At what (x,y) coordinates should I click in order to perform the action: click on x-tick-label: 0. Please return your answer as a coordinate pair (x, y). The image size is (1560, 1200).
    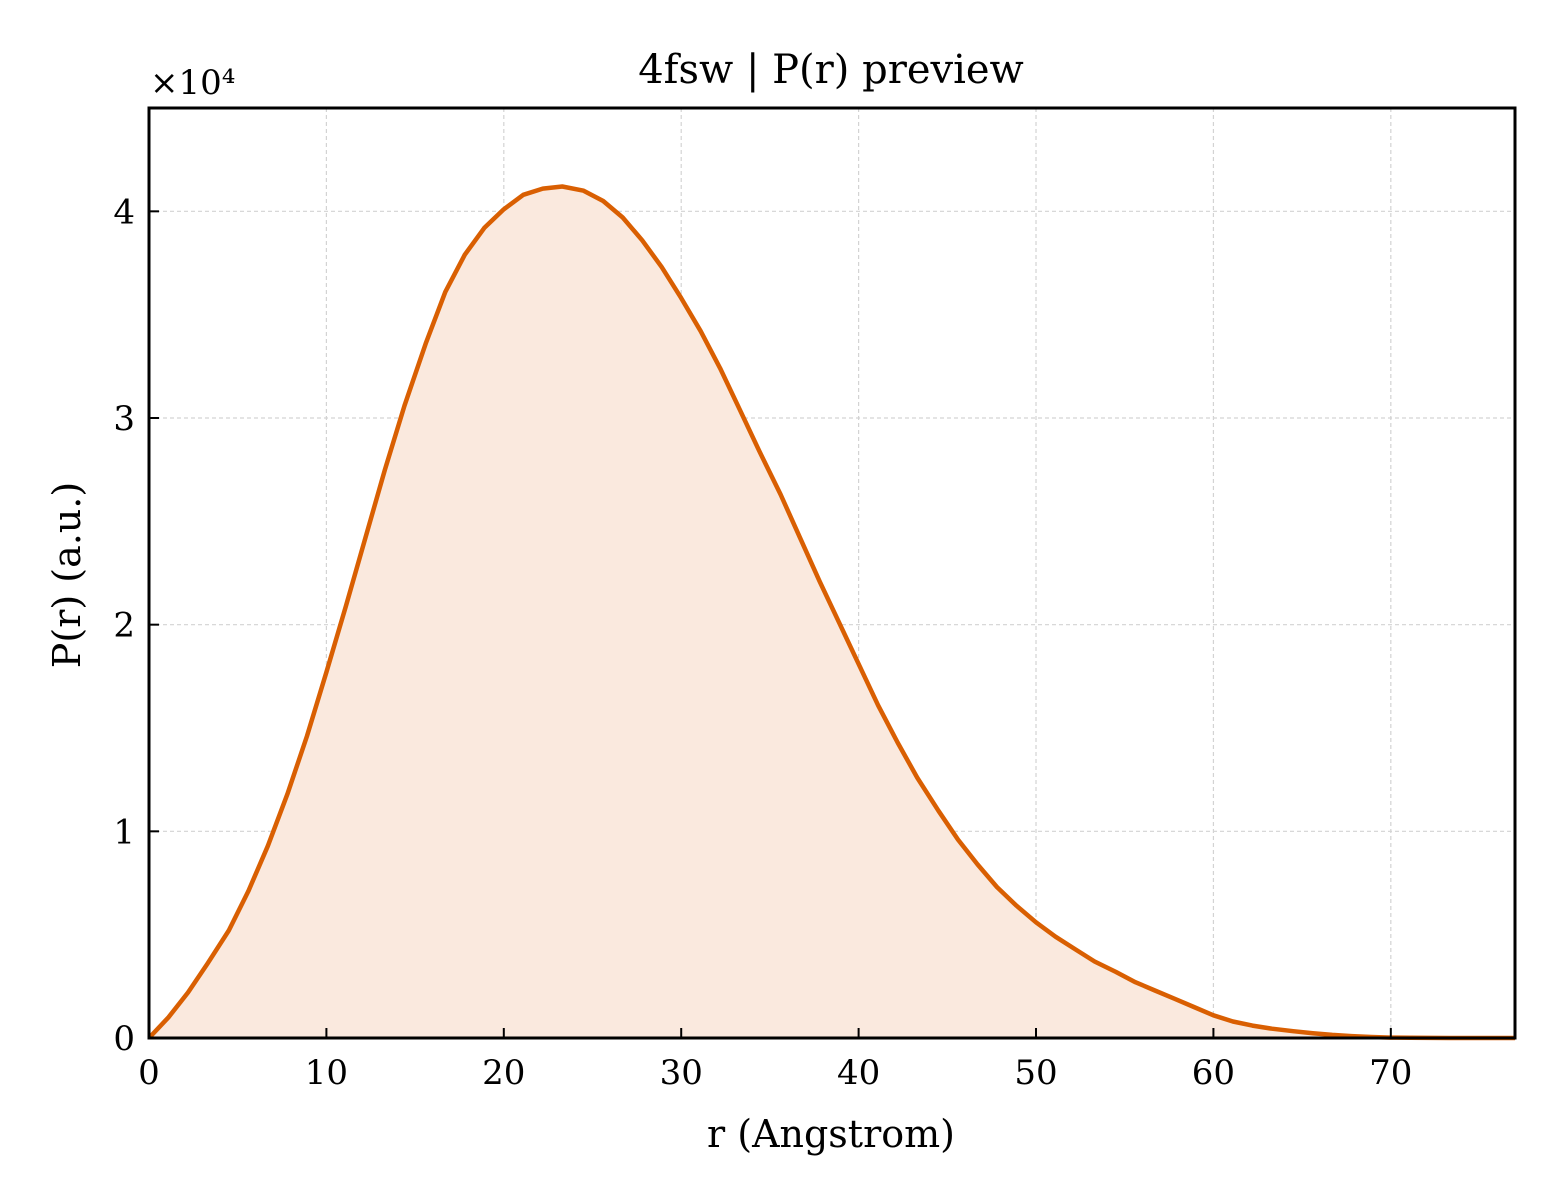
    Looking at the image, I should click on (149, 1073).